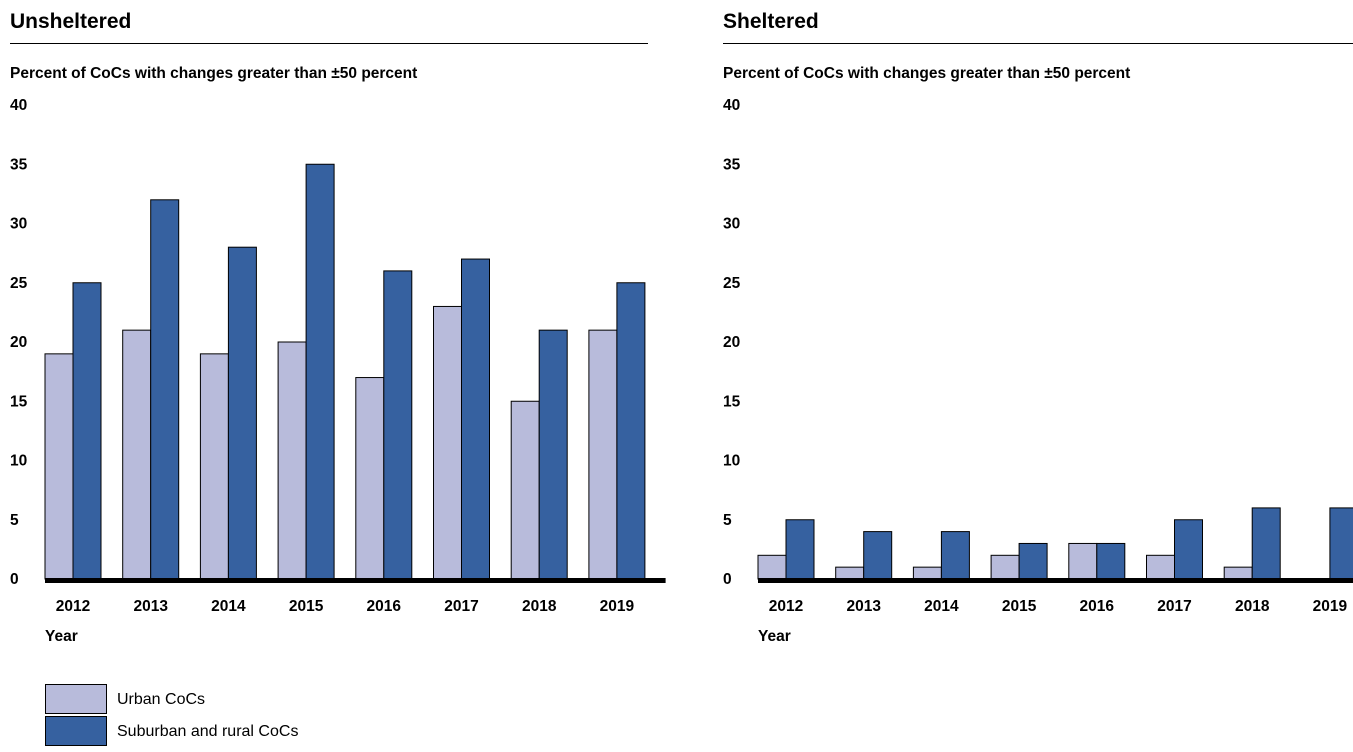  Describe the element at coordinates (771, 21) in the screenshot. I see `panel-title: Sheltered` at that location.